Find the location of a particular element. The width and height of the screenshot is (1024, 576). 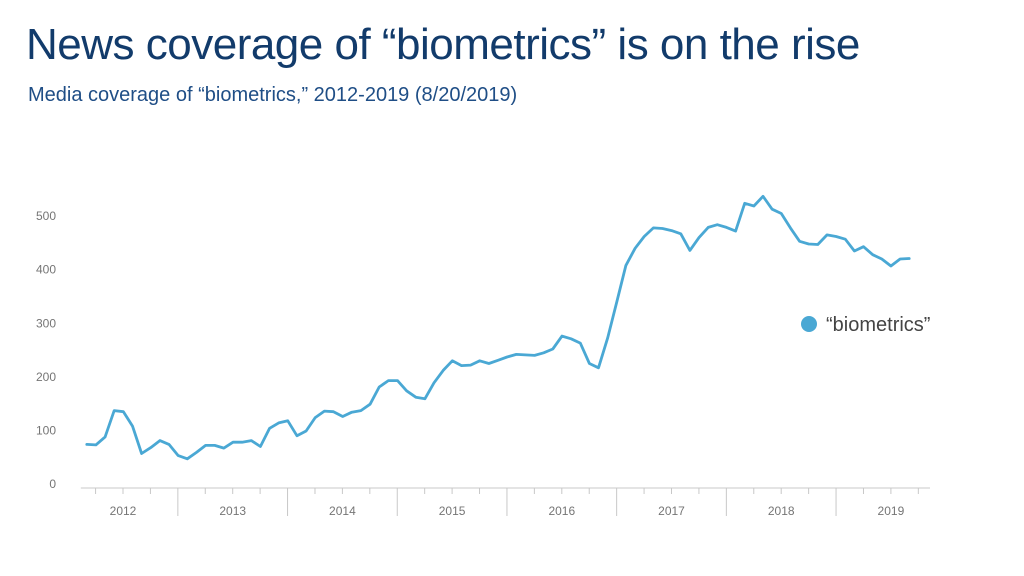

x-tick-label: 2013 is located at coordinates (232, 511).